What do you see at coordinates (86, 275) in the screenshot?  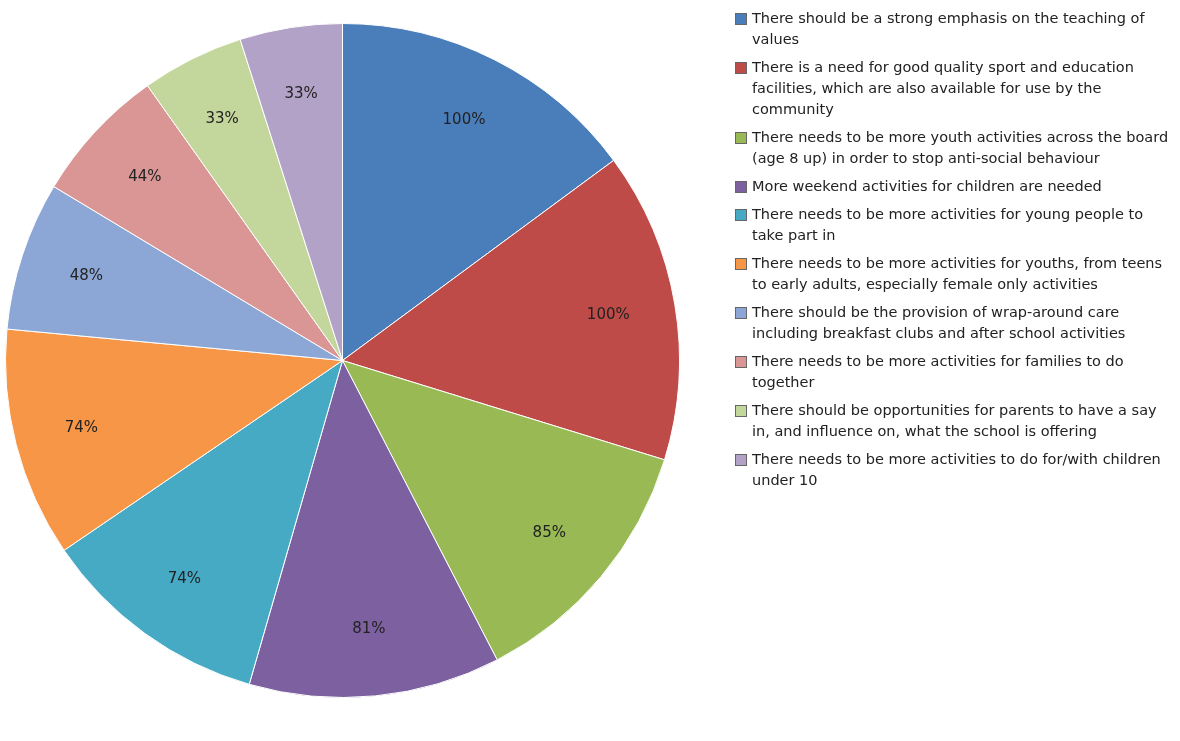 I see `data-label: 48%` at bounding box center [86, 275].